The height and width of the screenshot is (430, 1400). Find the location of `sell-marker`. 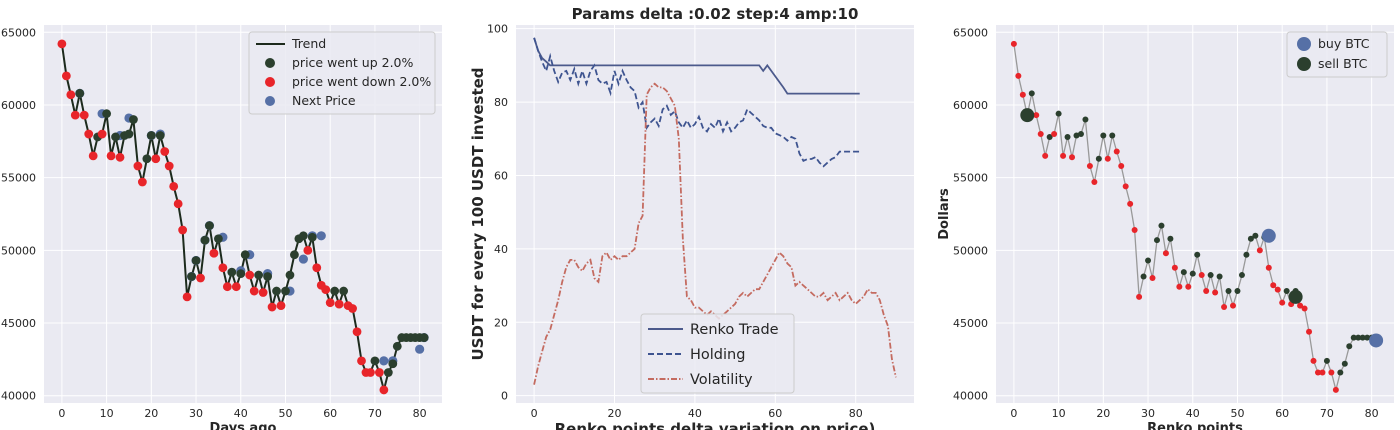

sell-marker is located at coordinates (1295, 296).